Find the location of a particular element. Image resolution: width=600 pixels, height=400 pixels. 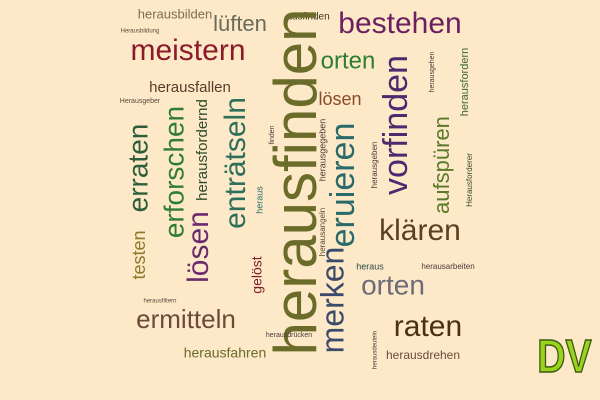

word: merken is located at coordinates (332, 300).